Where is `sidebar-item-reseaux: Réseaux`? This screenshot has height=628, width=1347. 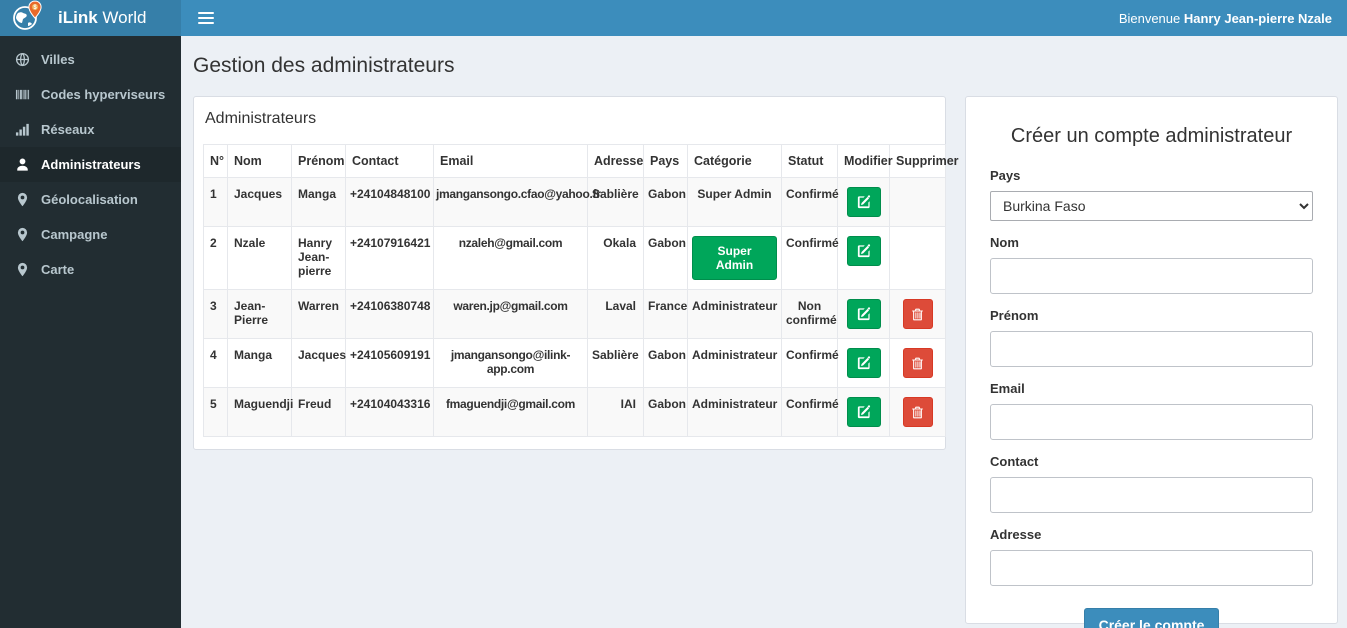 sidebar-item-reseaux: Réseaux is located at coordinates (90, 129).